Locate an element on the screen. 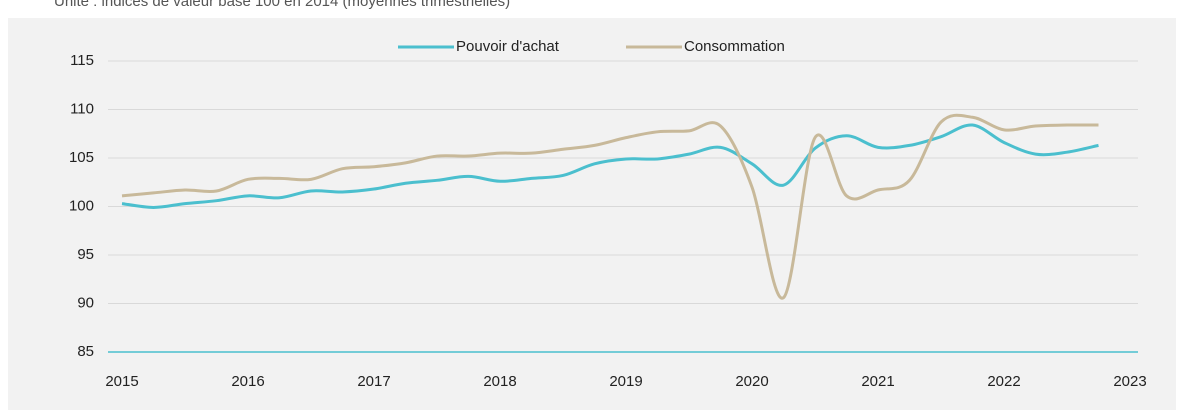 The height and width of the screenshot is (416, 1184). x-tick-label: 2019 is located at coordinates (625, 381).